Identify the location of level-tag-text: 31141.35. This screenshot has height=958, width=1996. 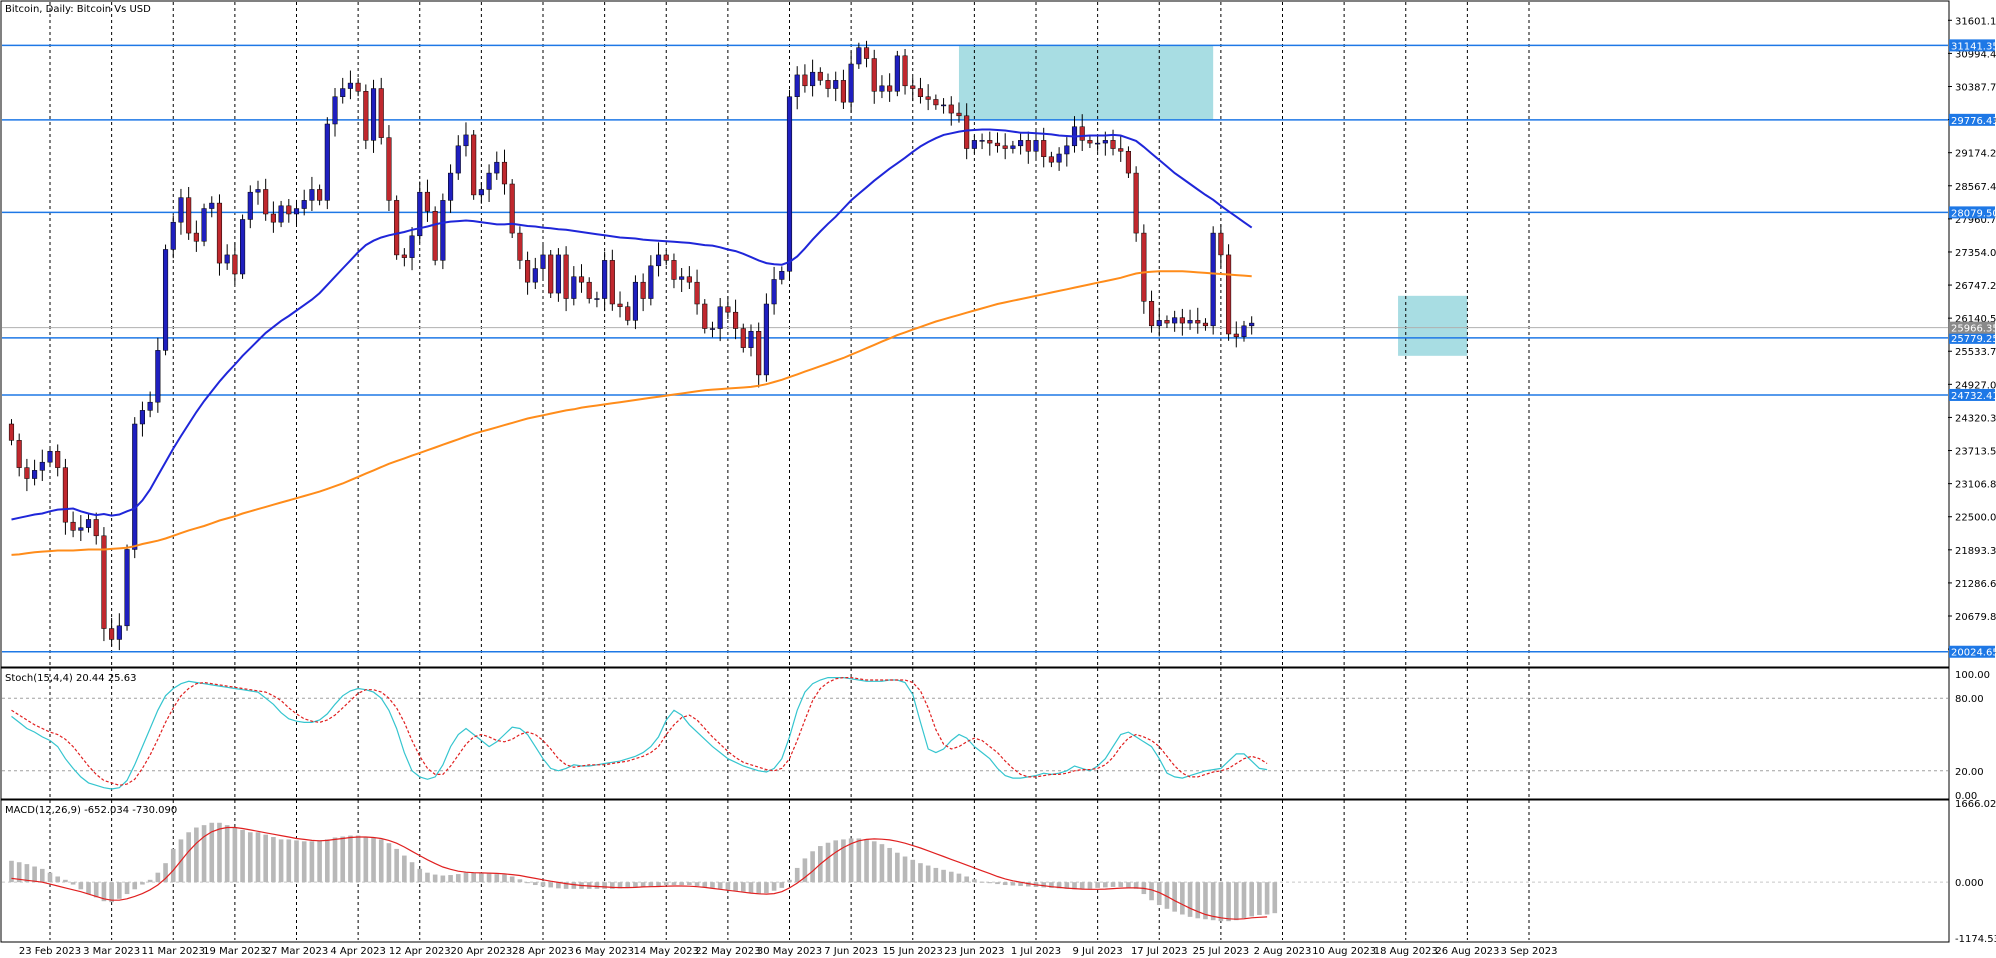
(1973, 46).